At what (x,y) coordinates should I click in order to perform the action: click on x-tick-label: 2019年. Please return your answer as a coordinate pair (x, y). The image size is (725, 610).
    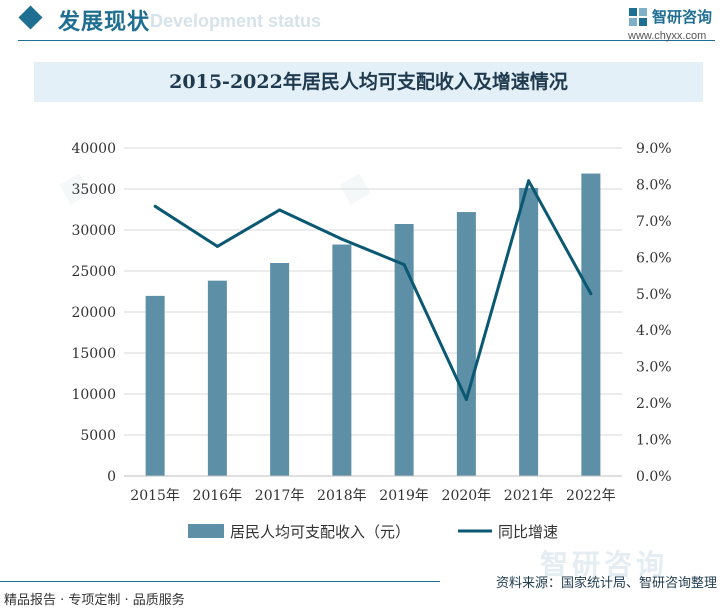
    Looking at the image, I should click on (404, 496).